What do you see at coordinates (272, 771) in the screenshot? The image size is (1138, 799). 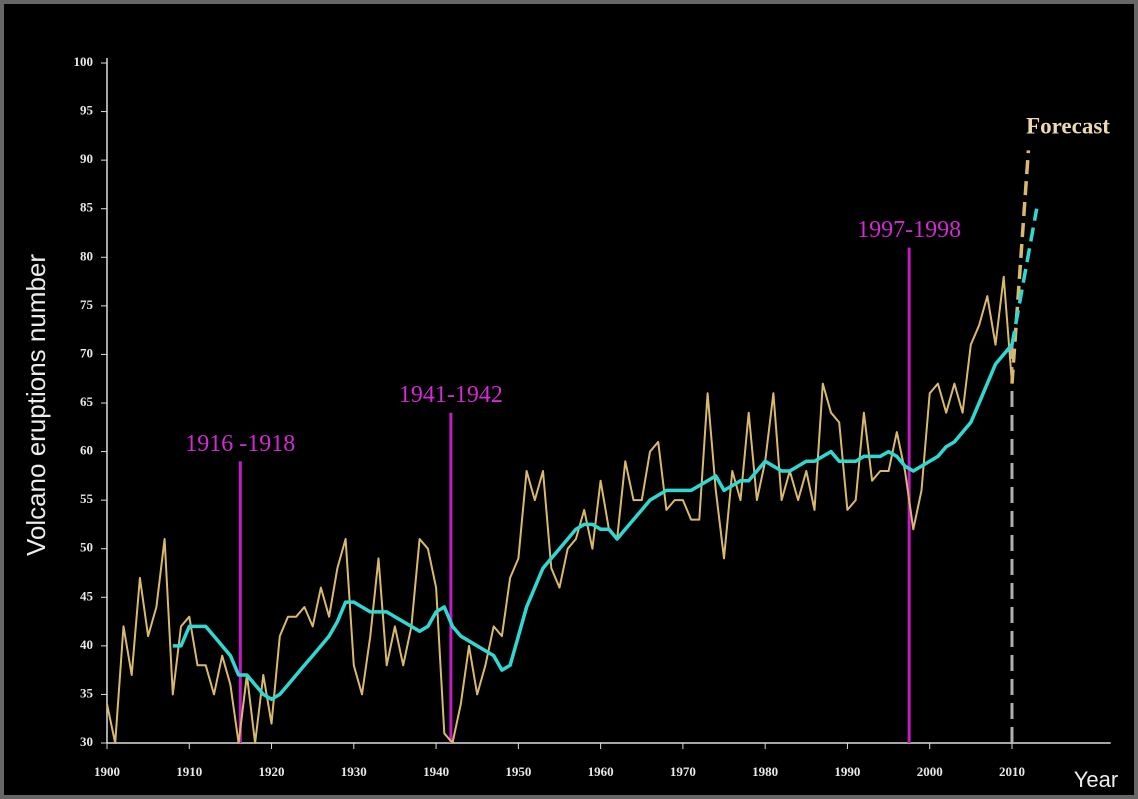 I see `x-tick-label: 1920` at bounding box center [272, 771].